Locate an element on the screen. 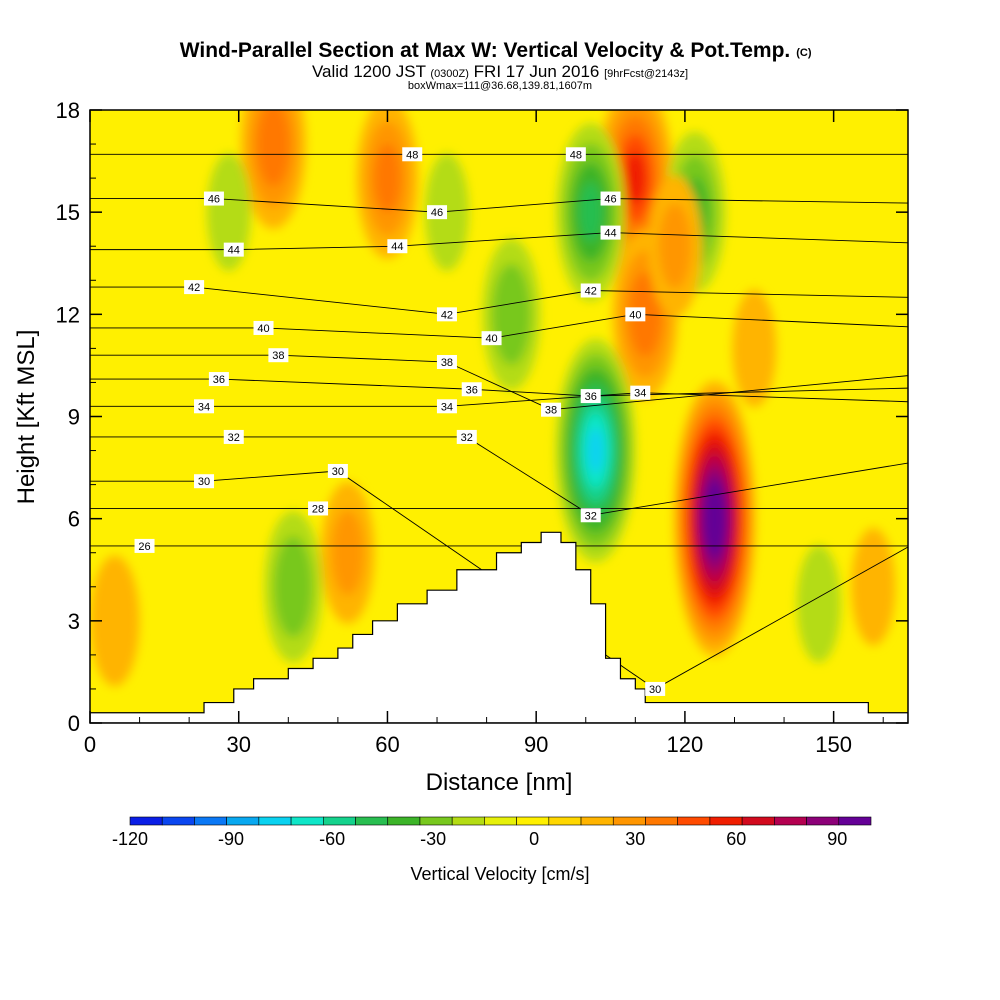  theta-label: 44 is located at coordinates (397, 246).